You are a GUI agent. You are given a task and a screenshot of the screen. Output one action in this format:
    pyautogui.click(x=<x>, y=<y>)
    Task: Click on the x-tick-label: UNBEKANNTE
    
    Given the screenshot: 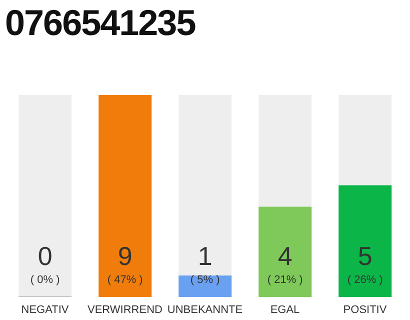 What is the action you would take?
    pyautogui.click(x=205, y=310)
    